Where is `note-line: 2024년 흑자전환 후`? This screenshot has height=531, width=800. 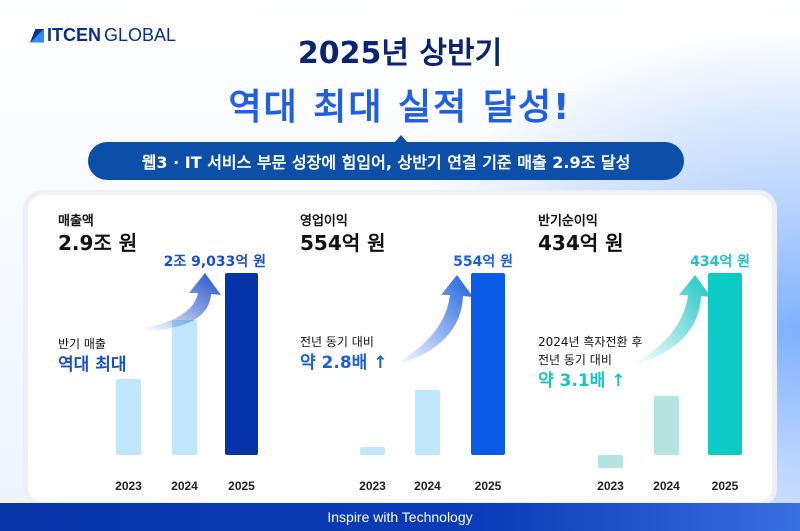
note-line: 2024년 흑자전환 후 is located at coordinates (590, 342).